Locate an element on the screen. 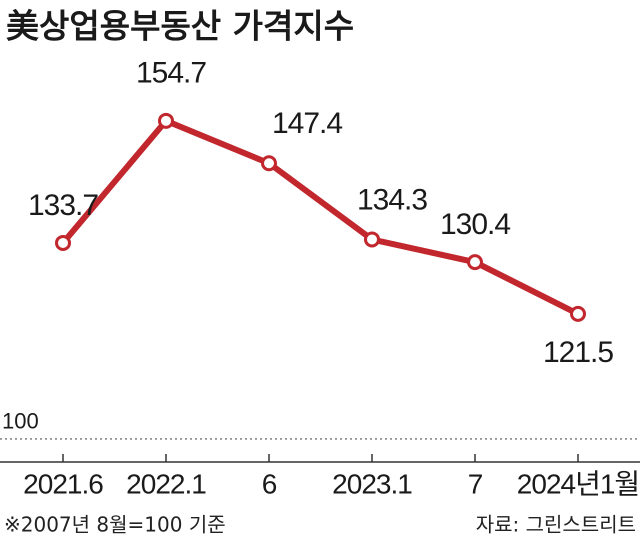  value-label: 134.3 is located at coordinates (392, 199).